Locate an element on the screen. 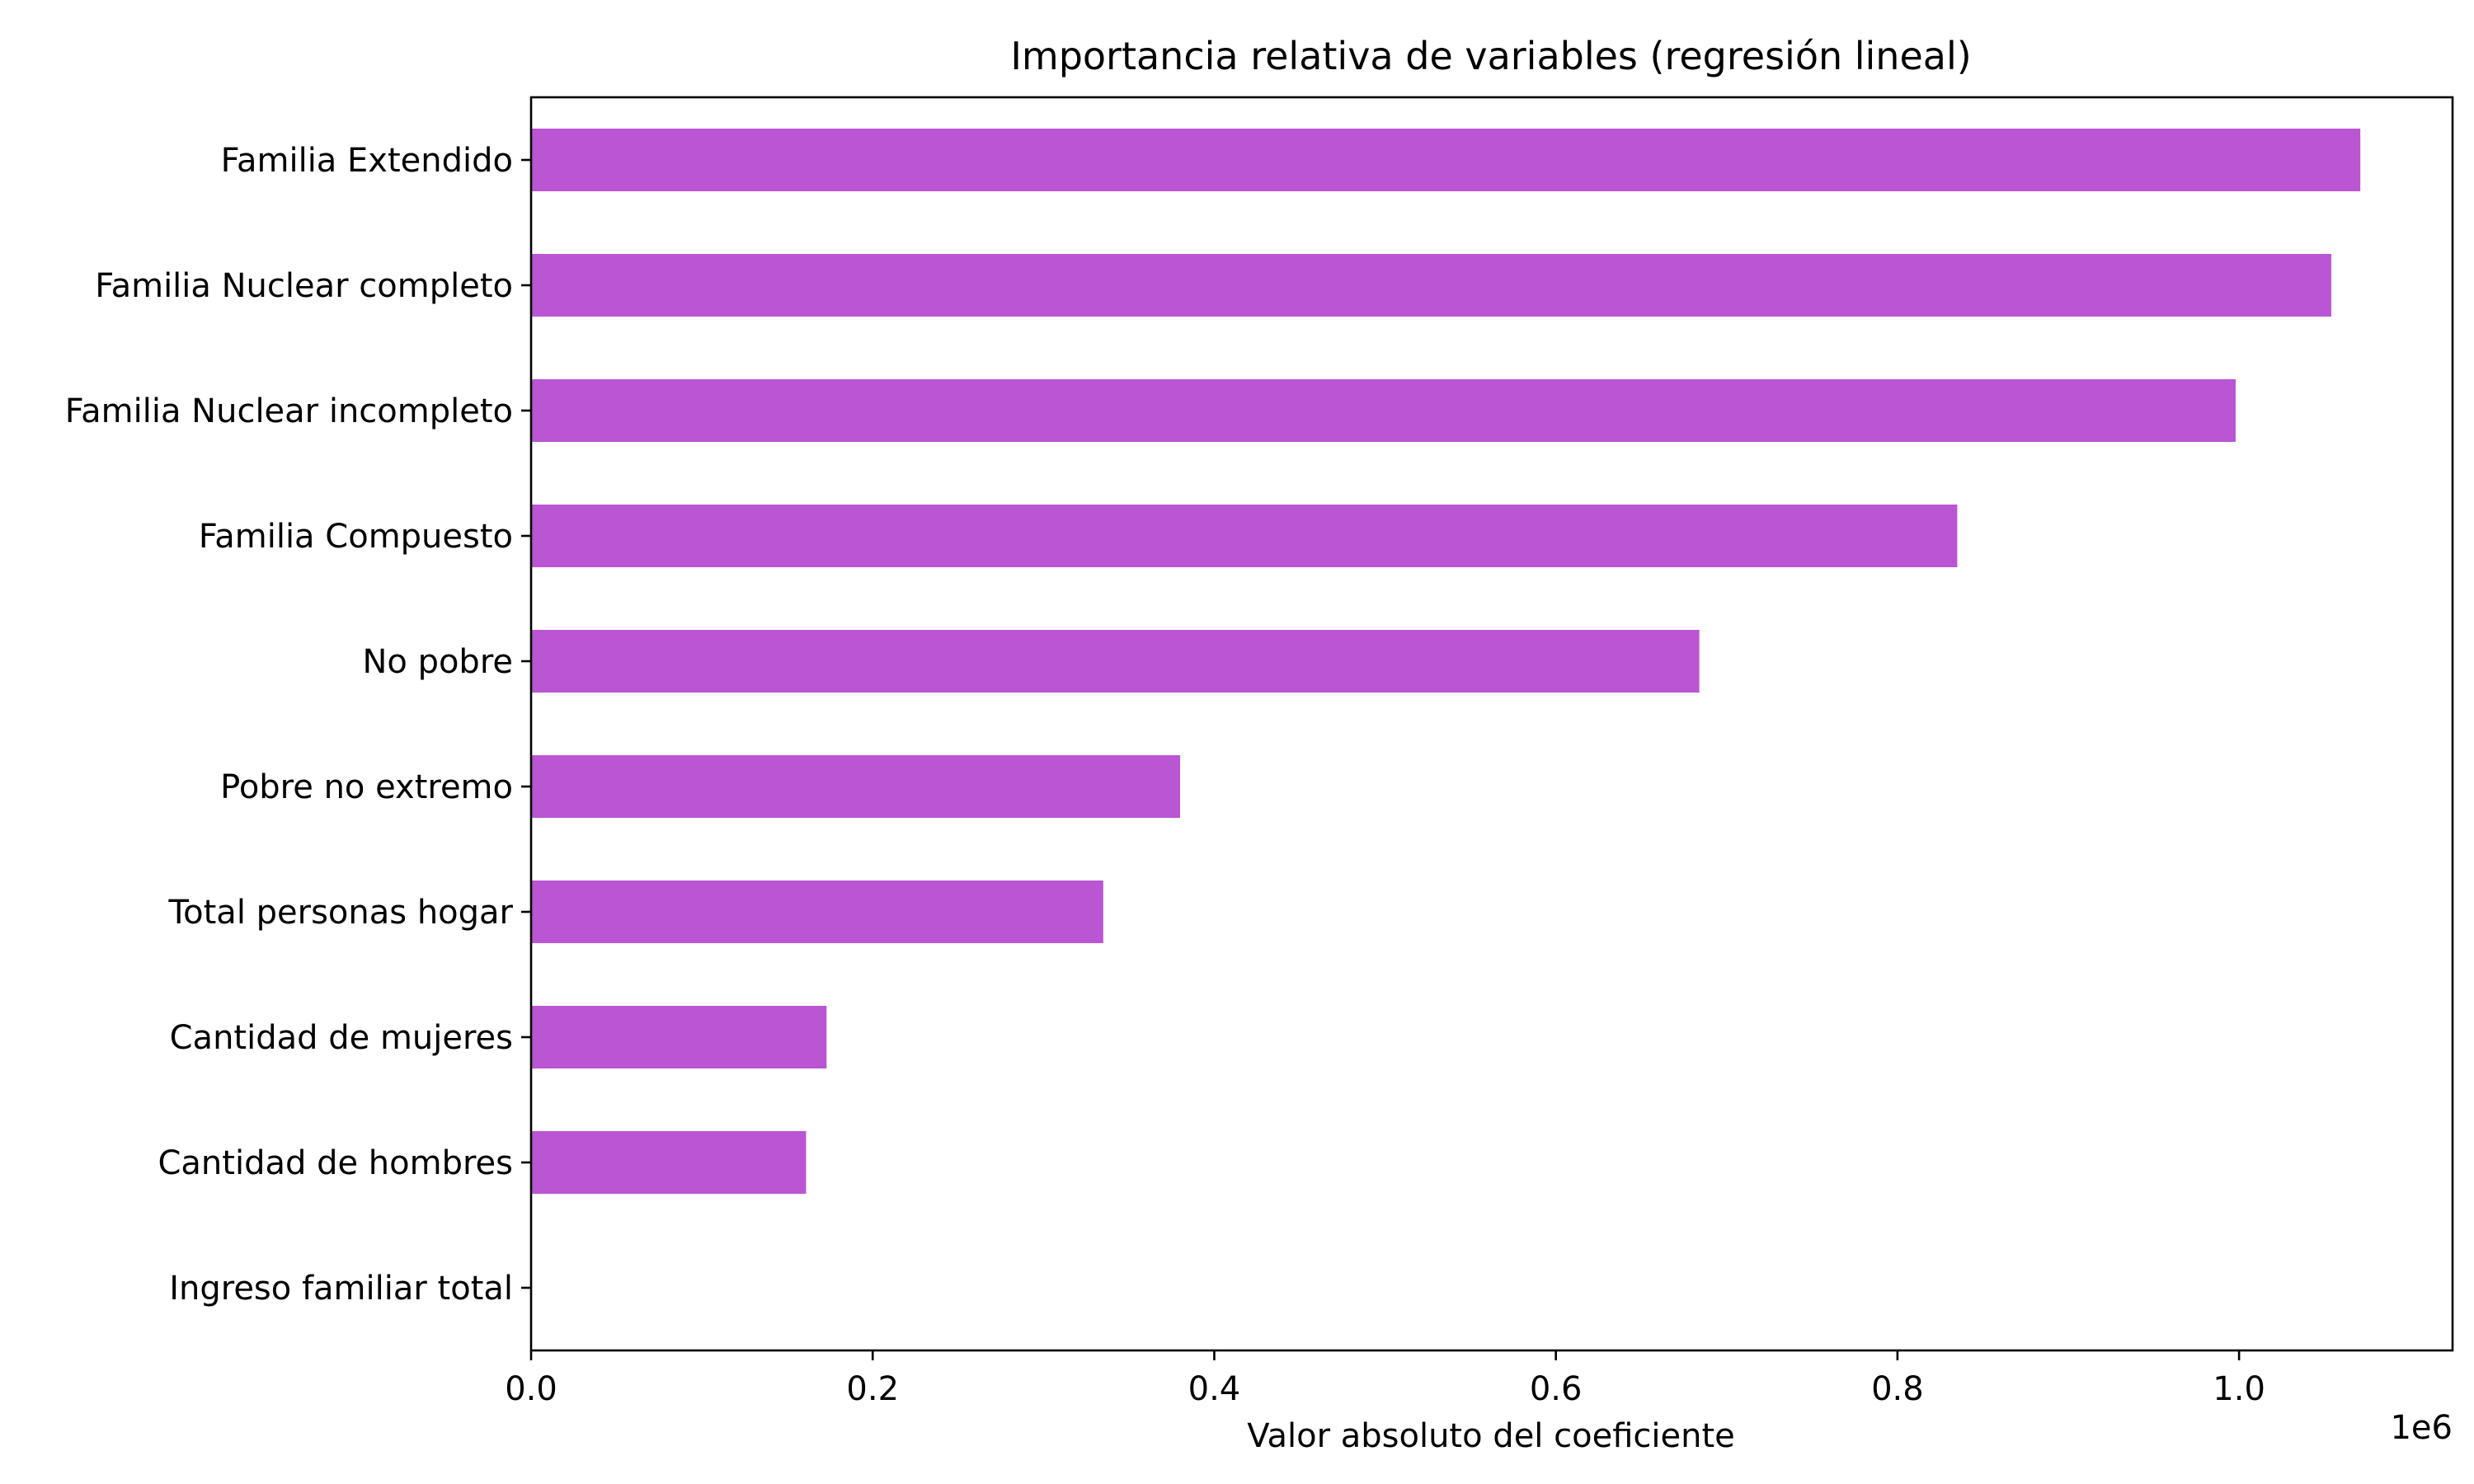 The height and width of the screenshot is (1484, 2474). bar-familia-nuclear-incompleto is located at coordinates (1383, 410).